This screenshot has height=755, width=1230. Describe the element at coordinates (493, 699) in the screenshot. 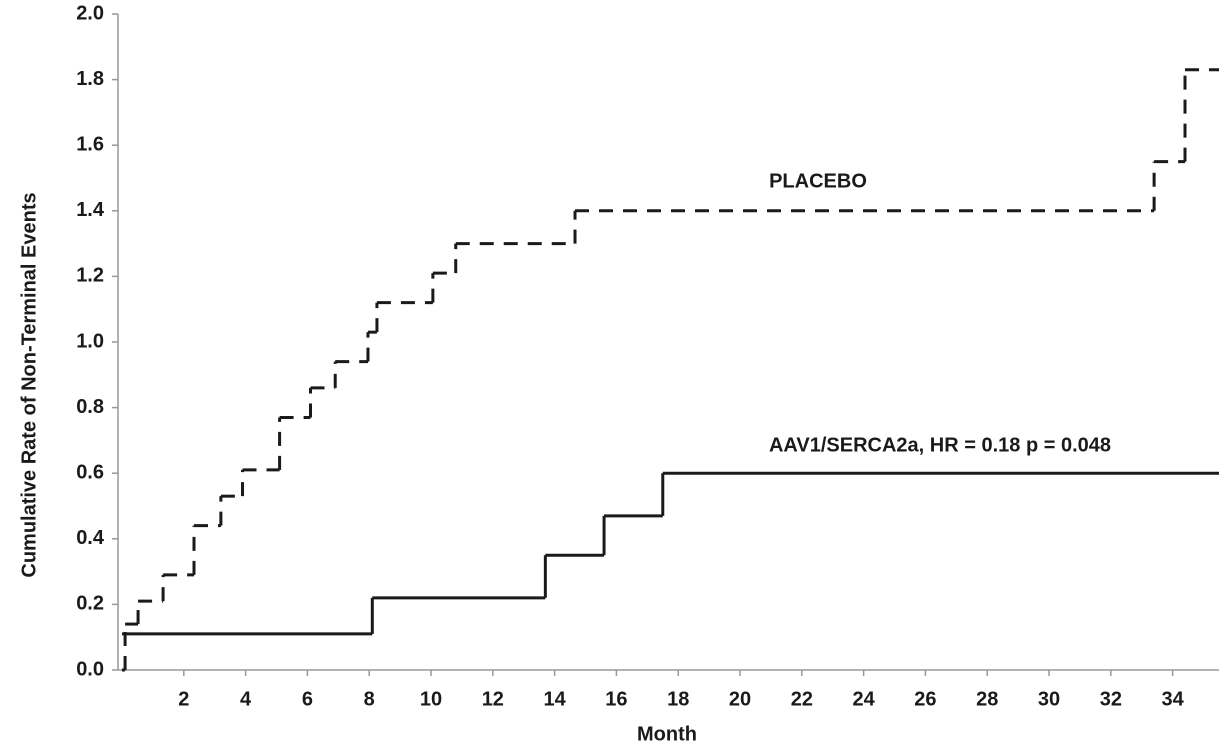

I see `x-tick-label: 12` at that location.